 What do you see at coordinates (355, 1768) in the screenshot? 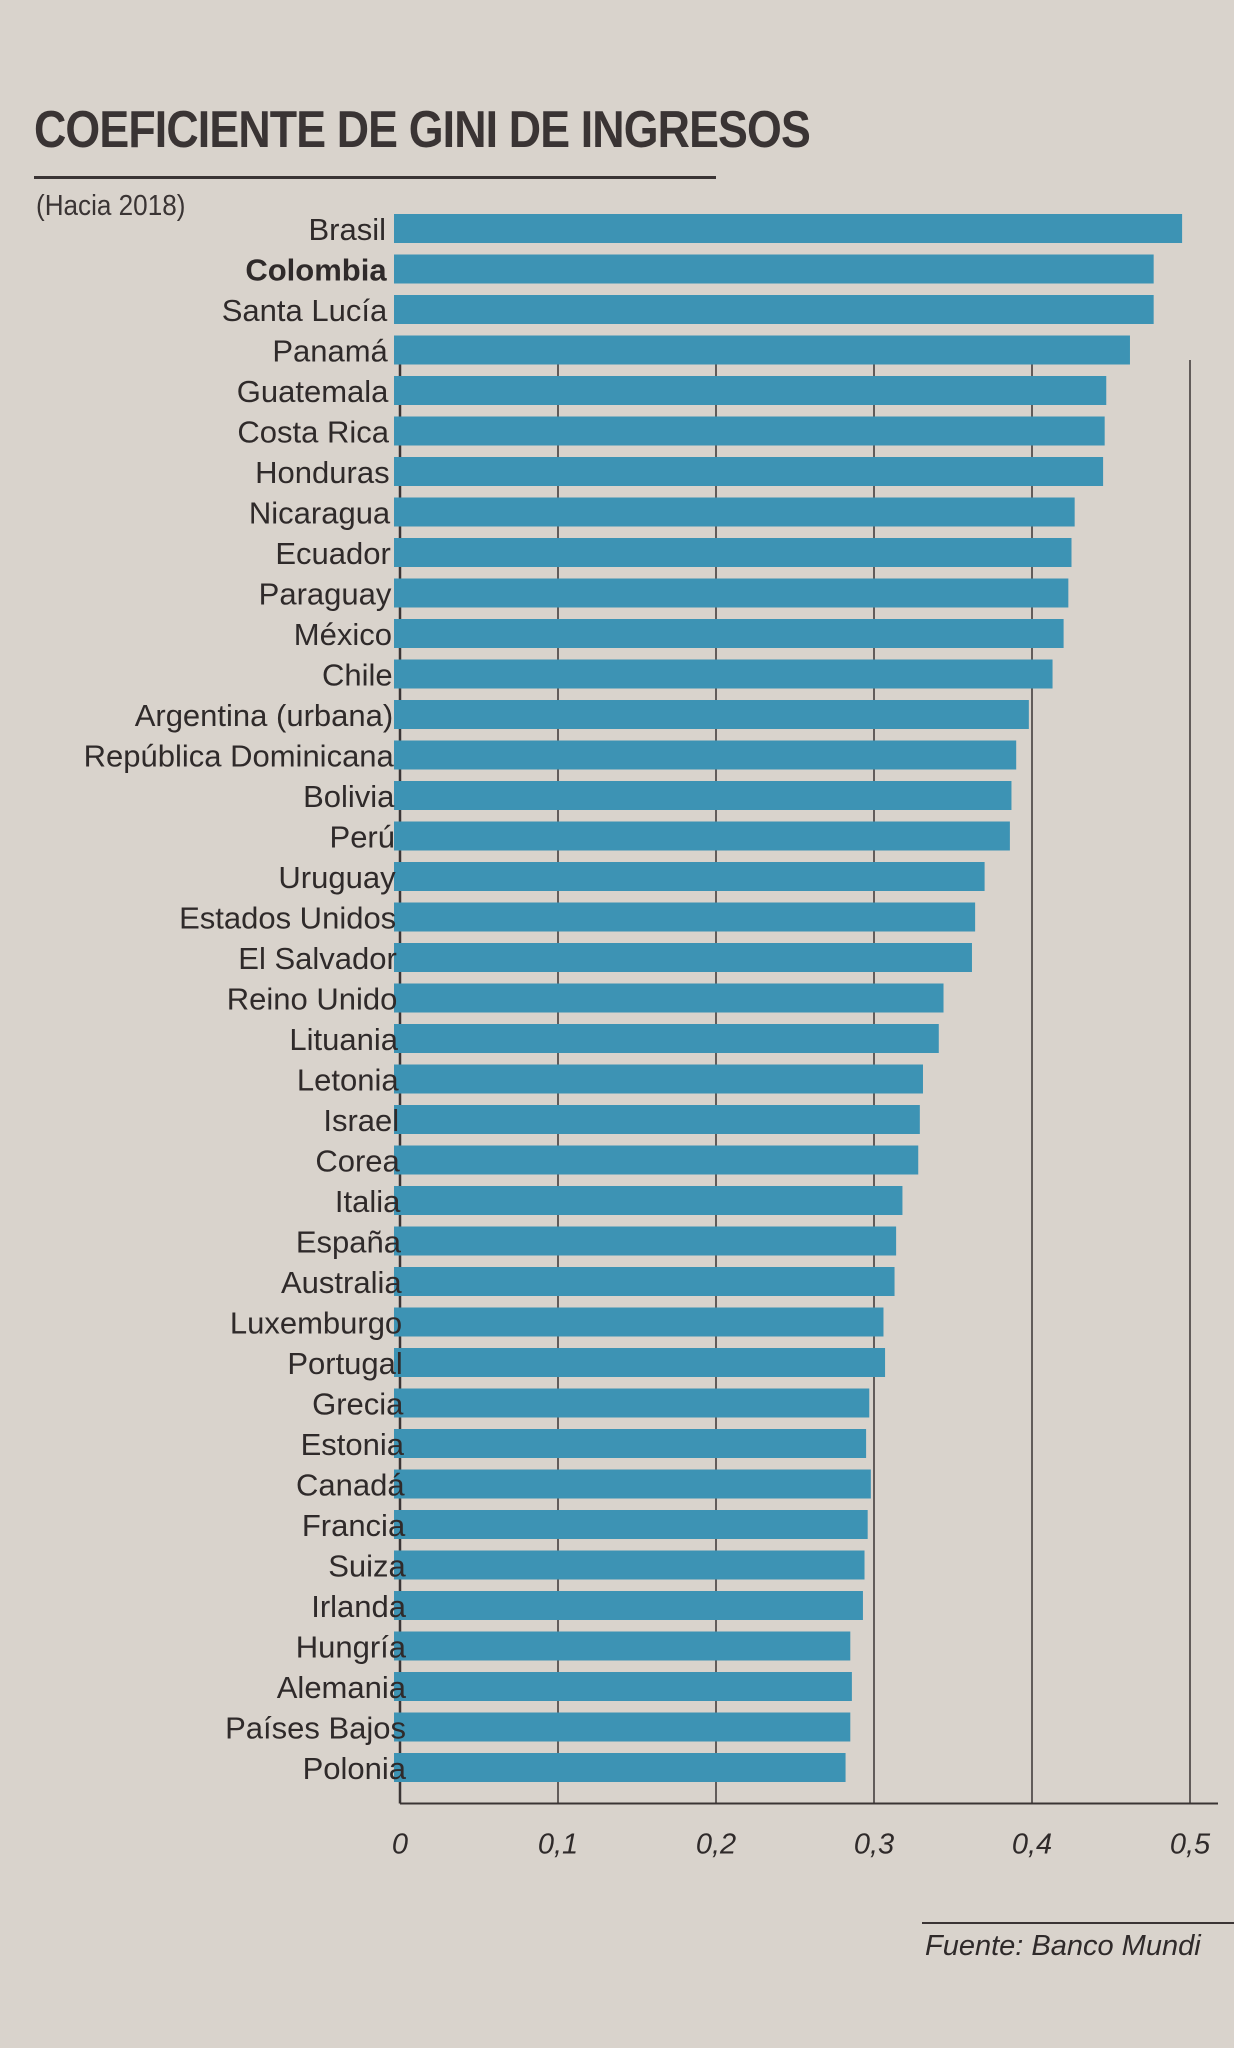
I see `category-label: Polonia` at bounding box center [355, 1768].